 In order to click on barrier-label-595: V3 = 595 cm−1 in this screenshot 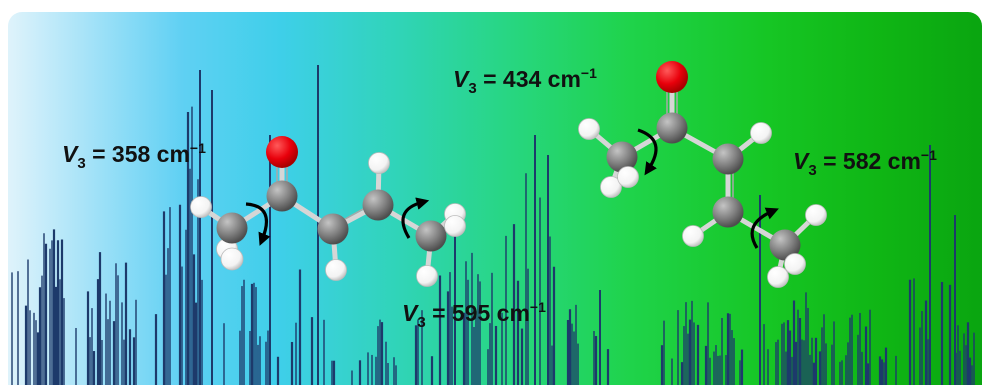, I will do `click(474, 315)`.